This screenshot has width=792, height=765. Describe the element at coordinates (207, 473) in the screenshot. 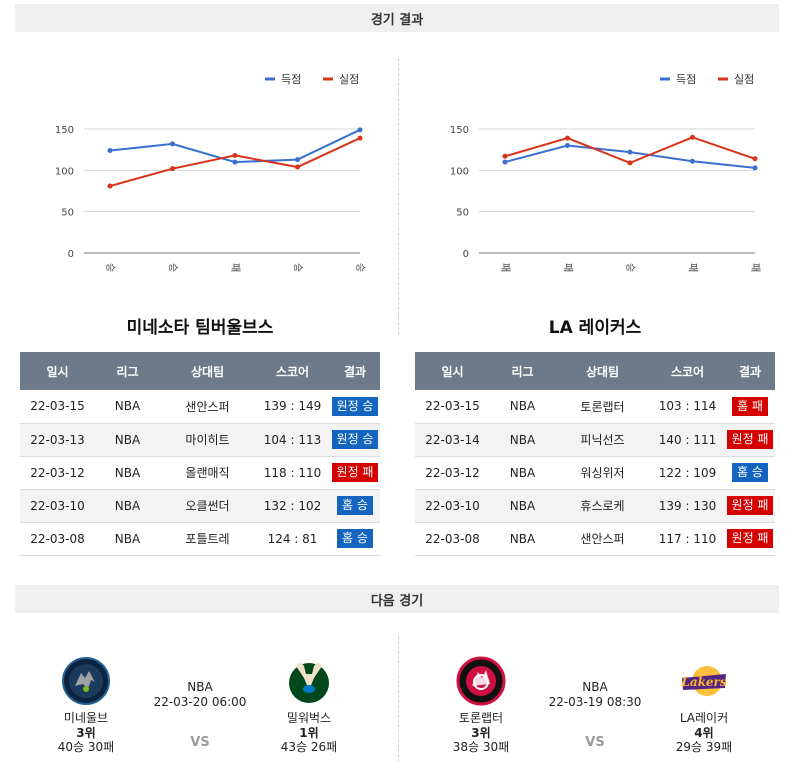

I see `opponent-name: 올랜매직` at that location.